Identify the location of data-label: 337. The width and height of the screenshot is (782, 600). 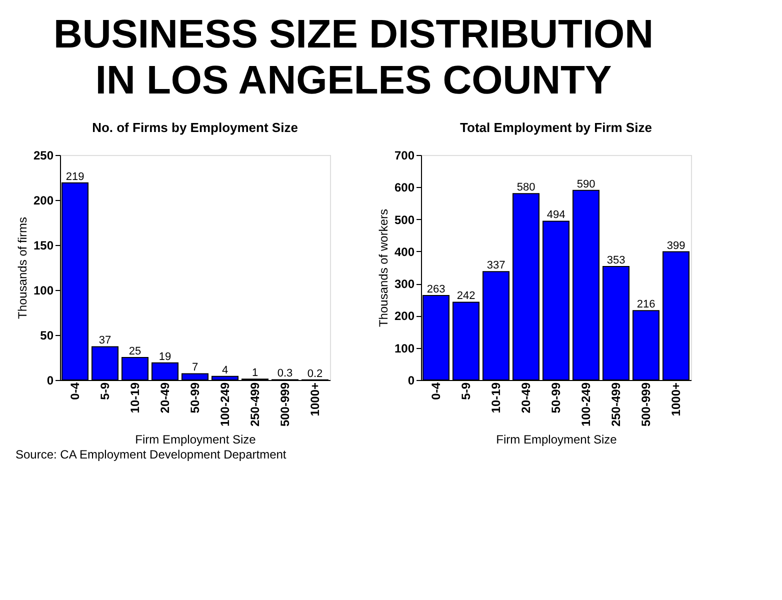
(496, 266).